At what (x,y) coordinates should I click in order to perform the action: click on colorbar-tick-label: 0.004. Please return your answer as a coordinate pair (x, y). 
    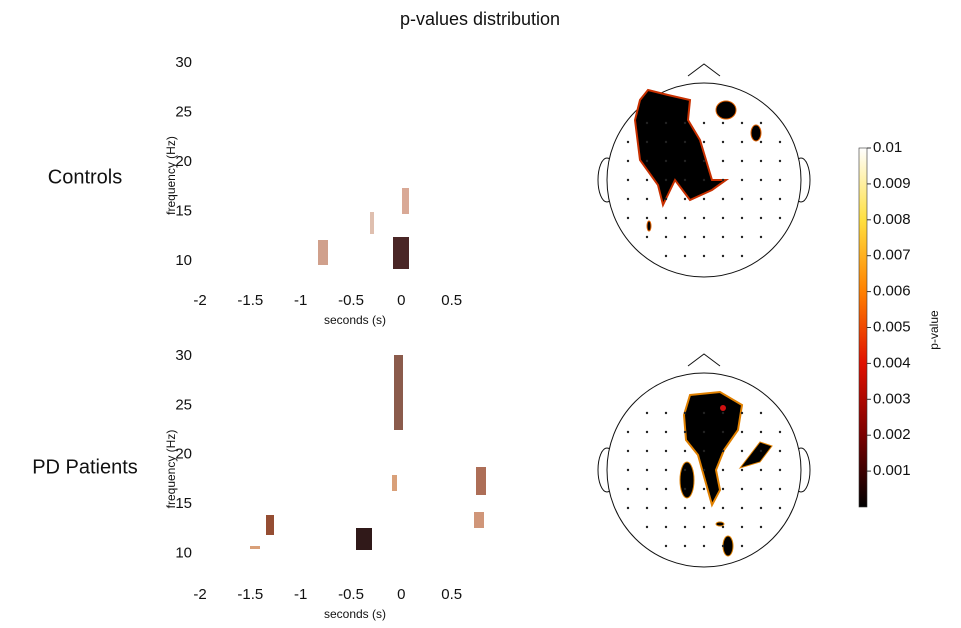
    Looking at the image, I should click on (892, 362).